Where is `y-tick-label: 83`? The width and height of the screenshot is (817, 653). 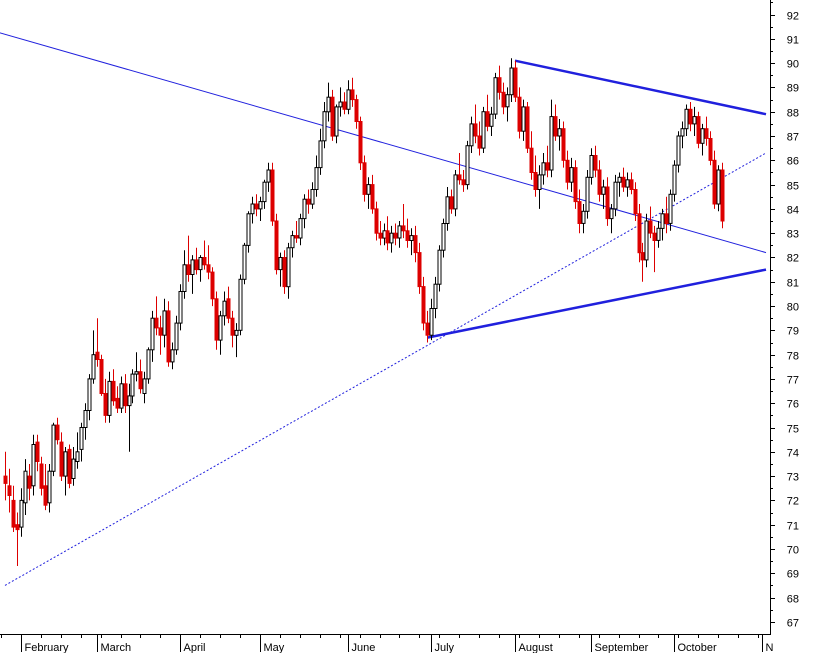 y-tick-label: 83 is located at coordinates (793, 235).